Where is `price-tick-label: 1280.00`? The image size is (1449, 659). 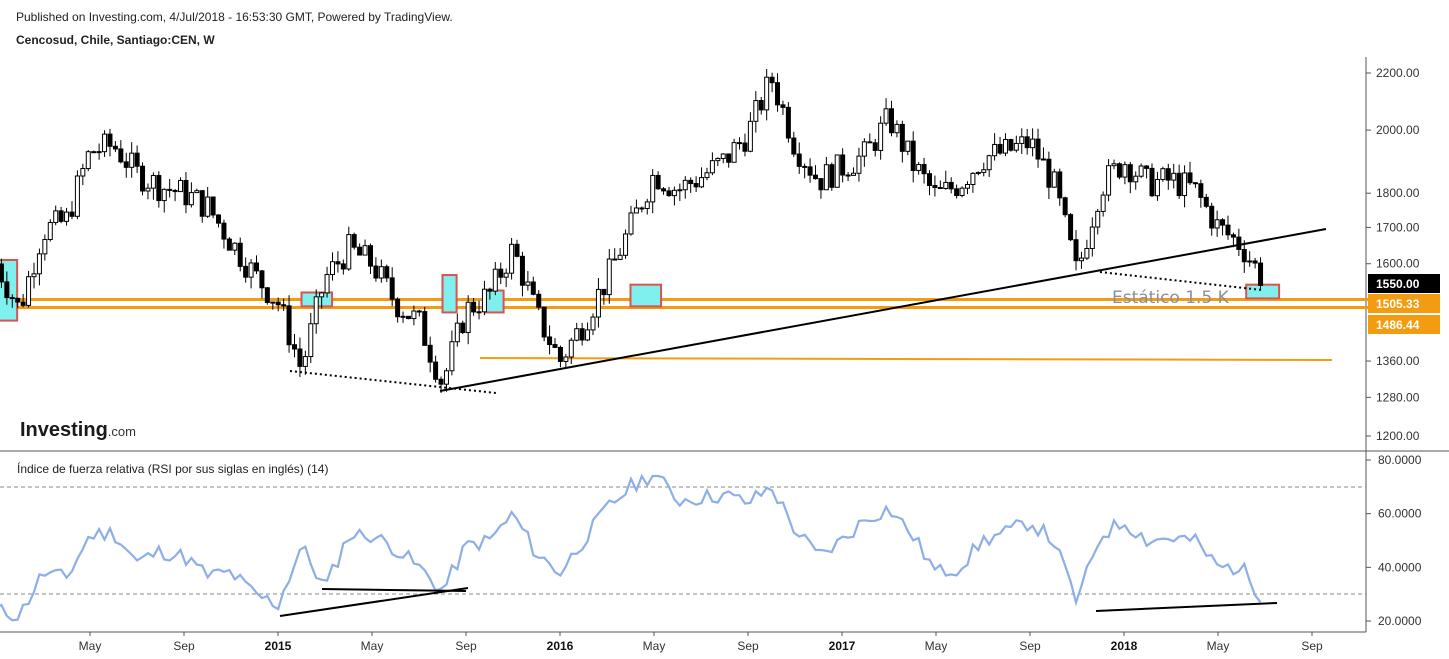
price-tick-label: 1280.00 is located at coordinates (1398, 397).